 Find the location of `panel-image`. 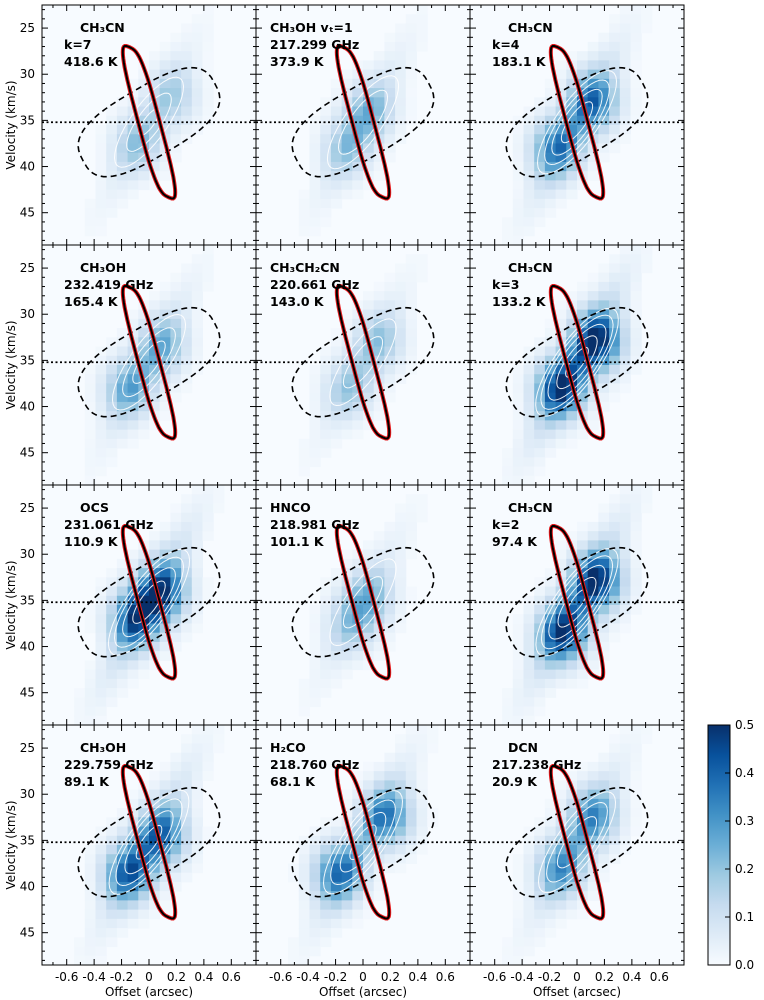

panel-image is located at coordinates (363, 605).